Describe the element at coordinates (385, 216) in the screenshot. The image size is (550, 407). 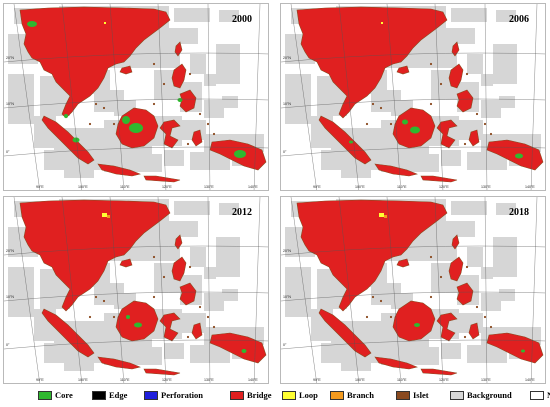
I see `branch-patch` at that location.